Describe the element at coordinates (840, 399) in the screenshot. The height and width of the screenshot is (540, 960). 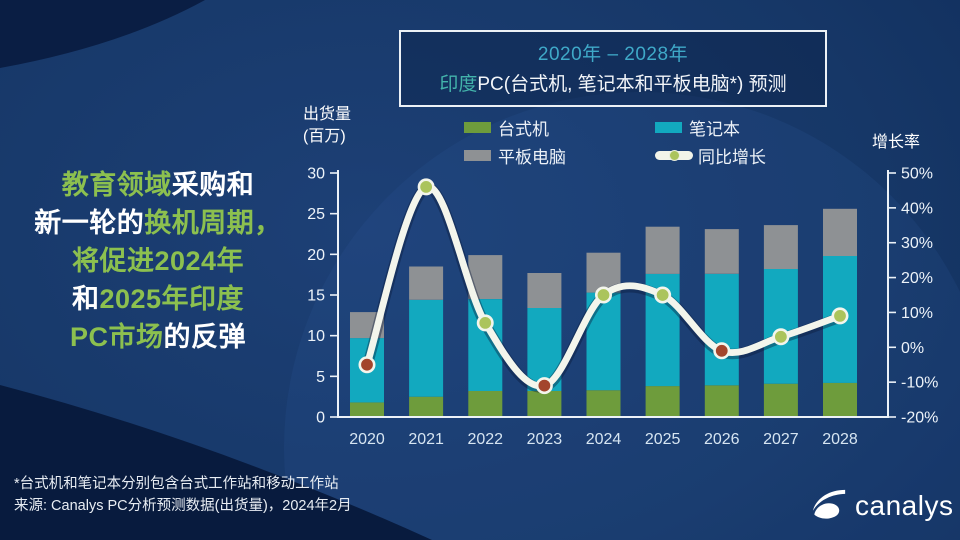
I see `bar-2028-desktop` at that location.